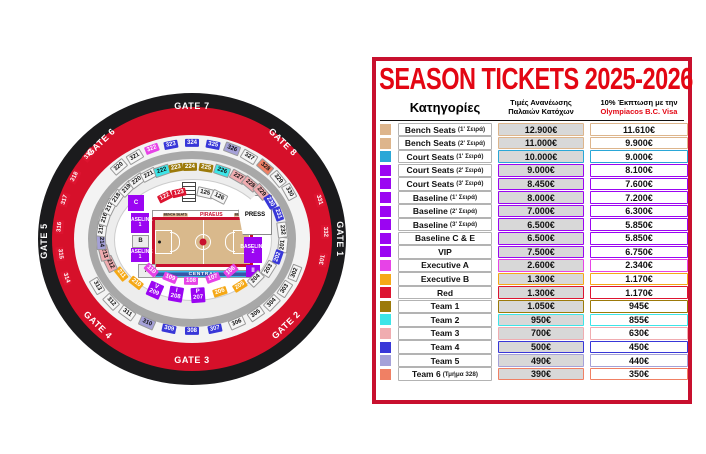  I want to click on category-label: Team 1, so click(445, 306).